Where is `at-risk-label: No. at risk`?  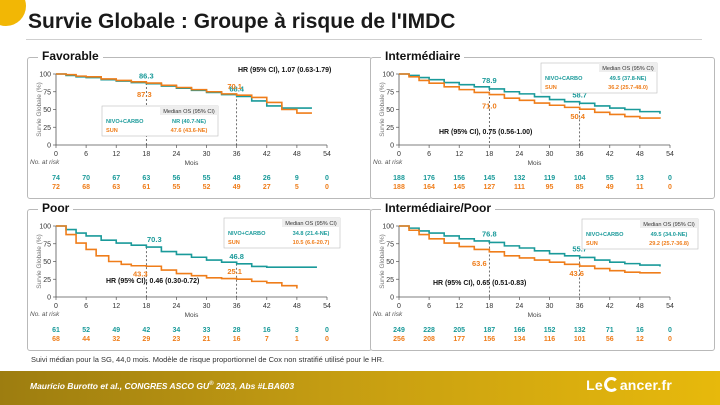
at-risk-label: No. at risk is located at coordinates (388, 162).